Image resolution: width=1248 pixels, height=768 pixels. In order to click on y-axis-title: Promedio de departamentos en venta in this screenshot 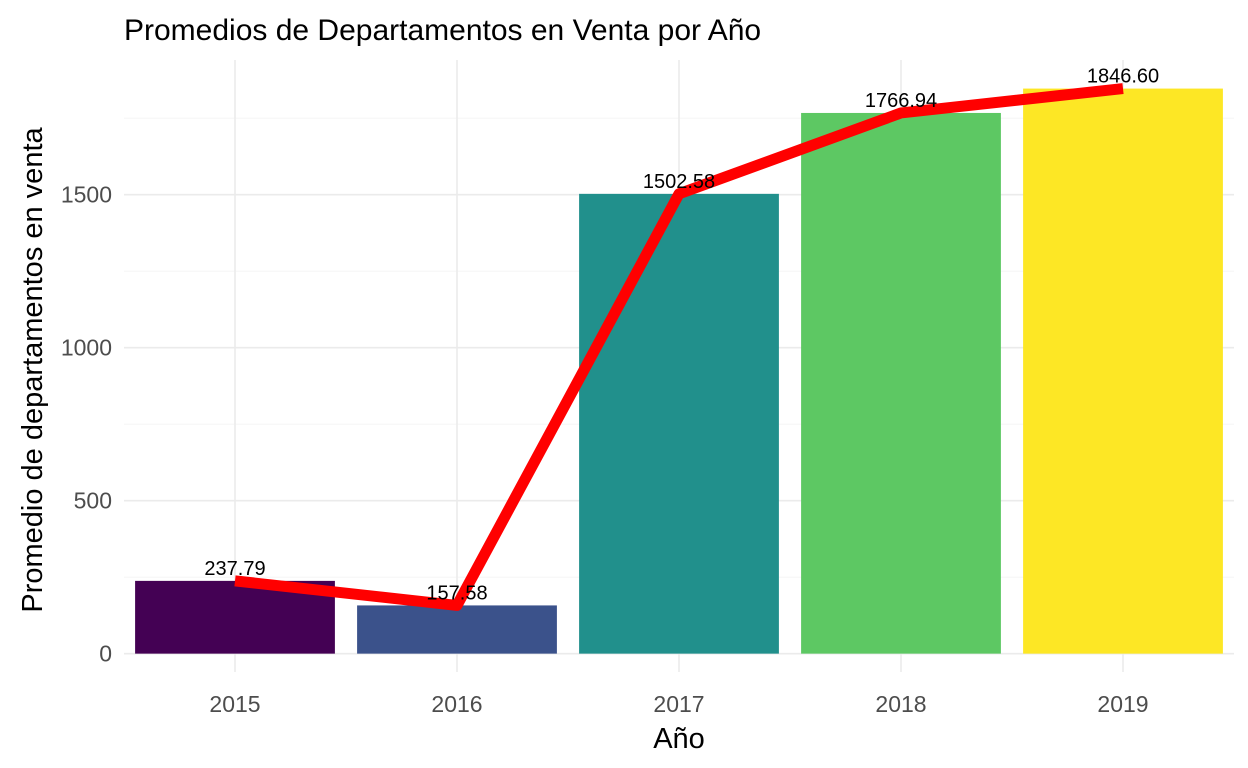, I will do `click(33, 370)`.